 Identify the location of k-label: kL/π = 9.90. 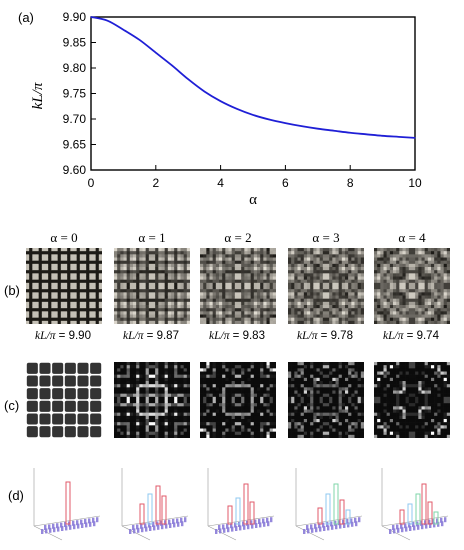
(63, 336).